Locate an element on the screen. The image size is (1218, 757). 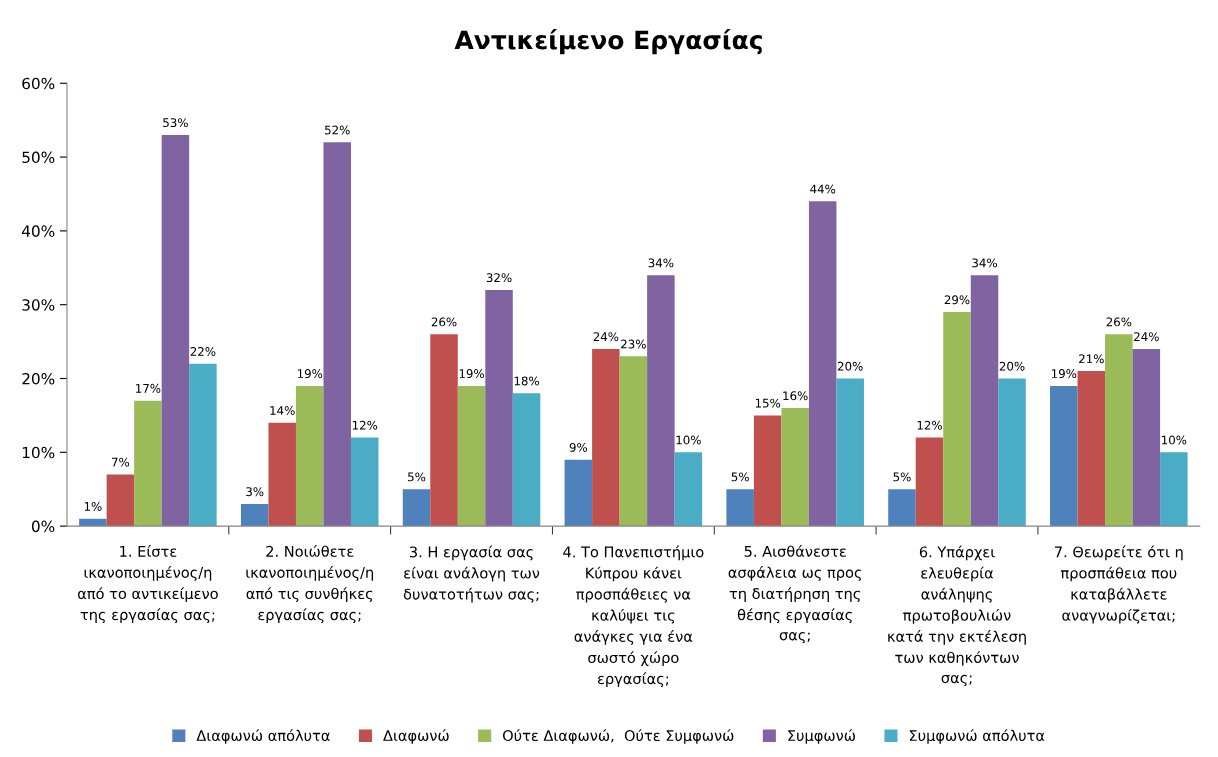
y-tick-label: 30% is located at coordinates (38, 305).